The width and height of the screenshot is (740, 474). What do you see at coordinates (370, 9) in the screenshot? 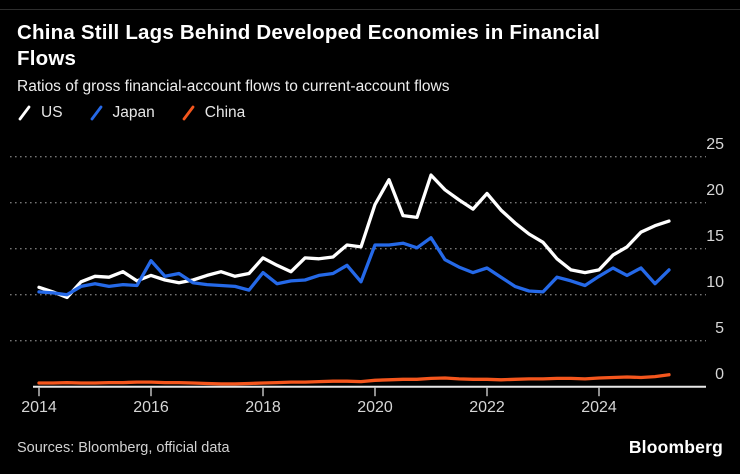
I see `top-divider` at bounding box center [370, 9].